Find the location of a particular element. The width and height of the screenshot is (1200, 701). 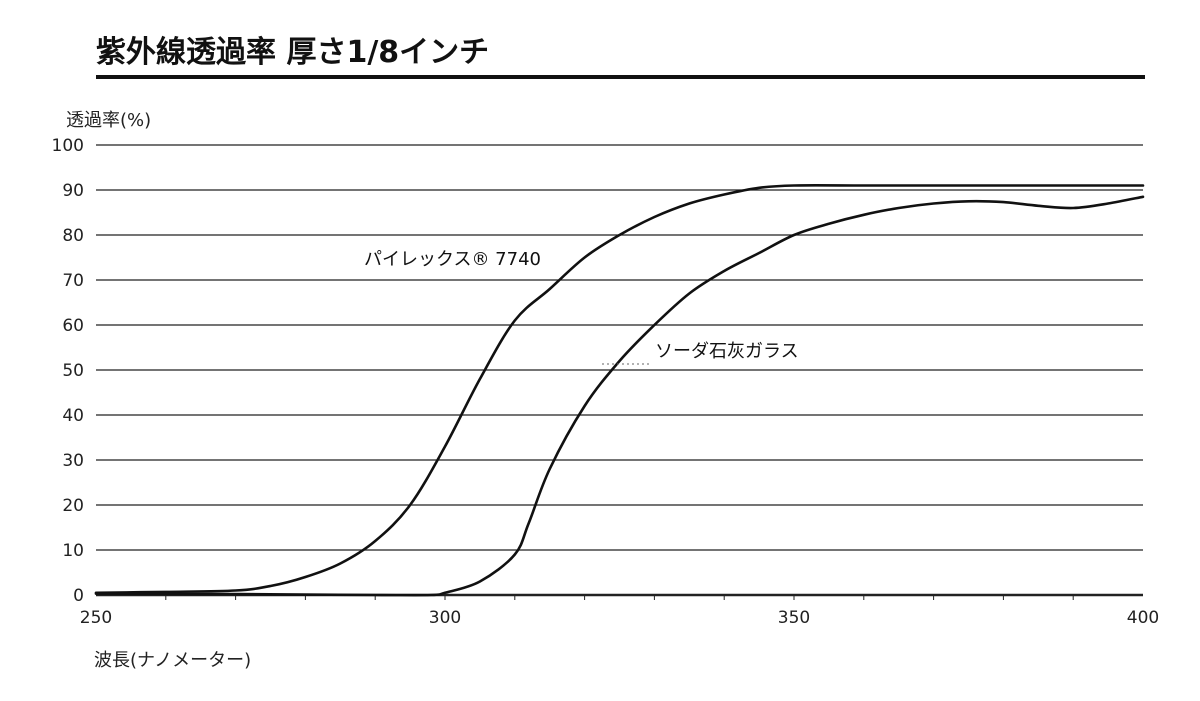

chart-title: 紫外線透過率 厚さ1/8インチ is located at coordinates (292, 52).